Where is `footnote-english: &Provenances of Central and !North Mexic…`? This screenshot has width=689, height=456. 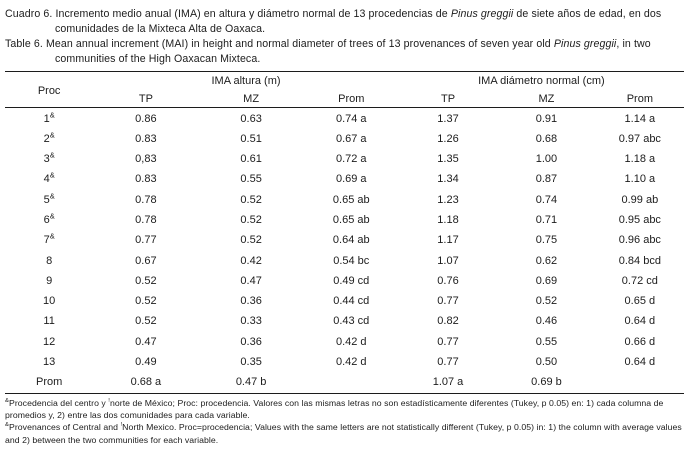
footnote-english: &Provenances of Central and !North Mexic… is located at coordinates (343, 433).